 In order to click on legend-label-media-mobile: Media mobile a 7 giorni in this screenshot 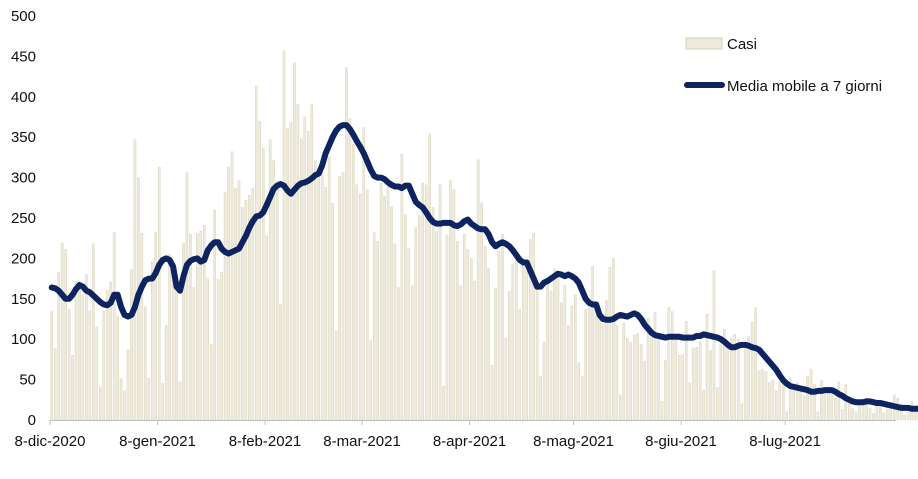, I will do `click(804, 86)`.